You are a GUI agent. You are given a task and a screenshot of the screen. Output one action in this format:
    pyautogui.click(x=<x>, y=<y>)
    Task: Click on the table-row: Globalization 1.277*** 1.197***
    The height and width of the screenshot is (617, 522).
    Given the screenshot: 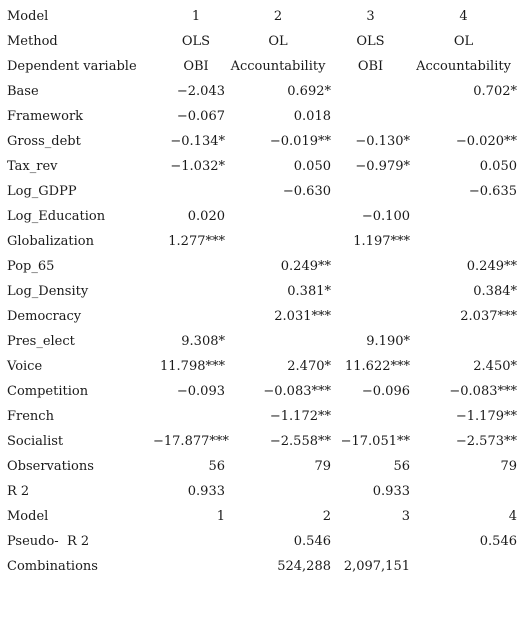 What is the action you would take?
    pyautogui.click(x=262, y=241)
    